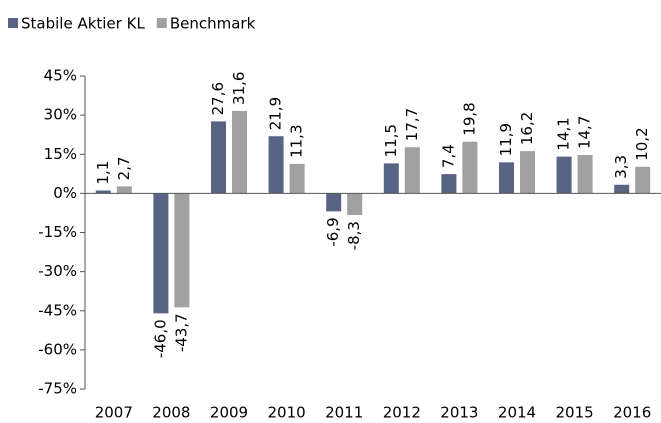  I want to click on x-tick-label: 2011, so click(344, 413).